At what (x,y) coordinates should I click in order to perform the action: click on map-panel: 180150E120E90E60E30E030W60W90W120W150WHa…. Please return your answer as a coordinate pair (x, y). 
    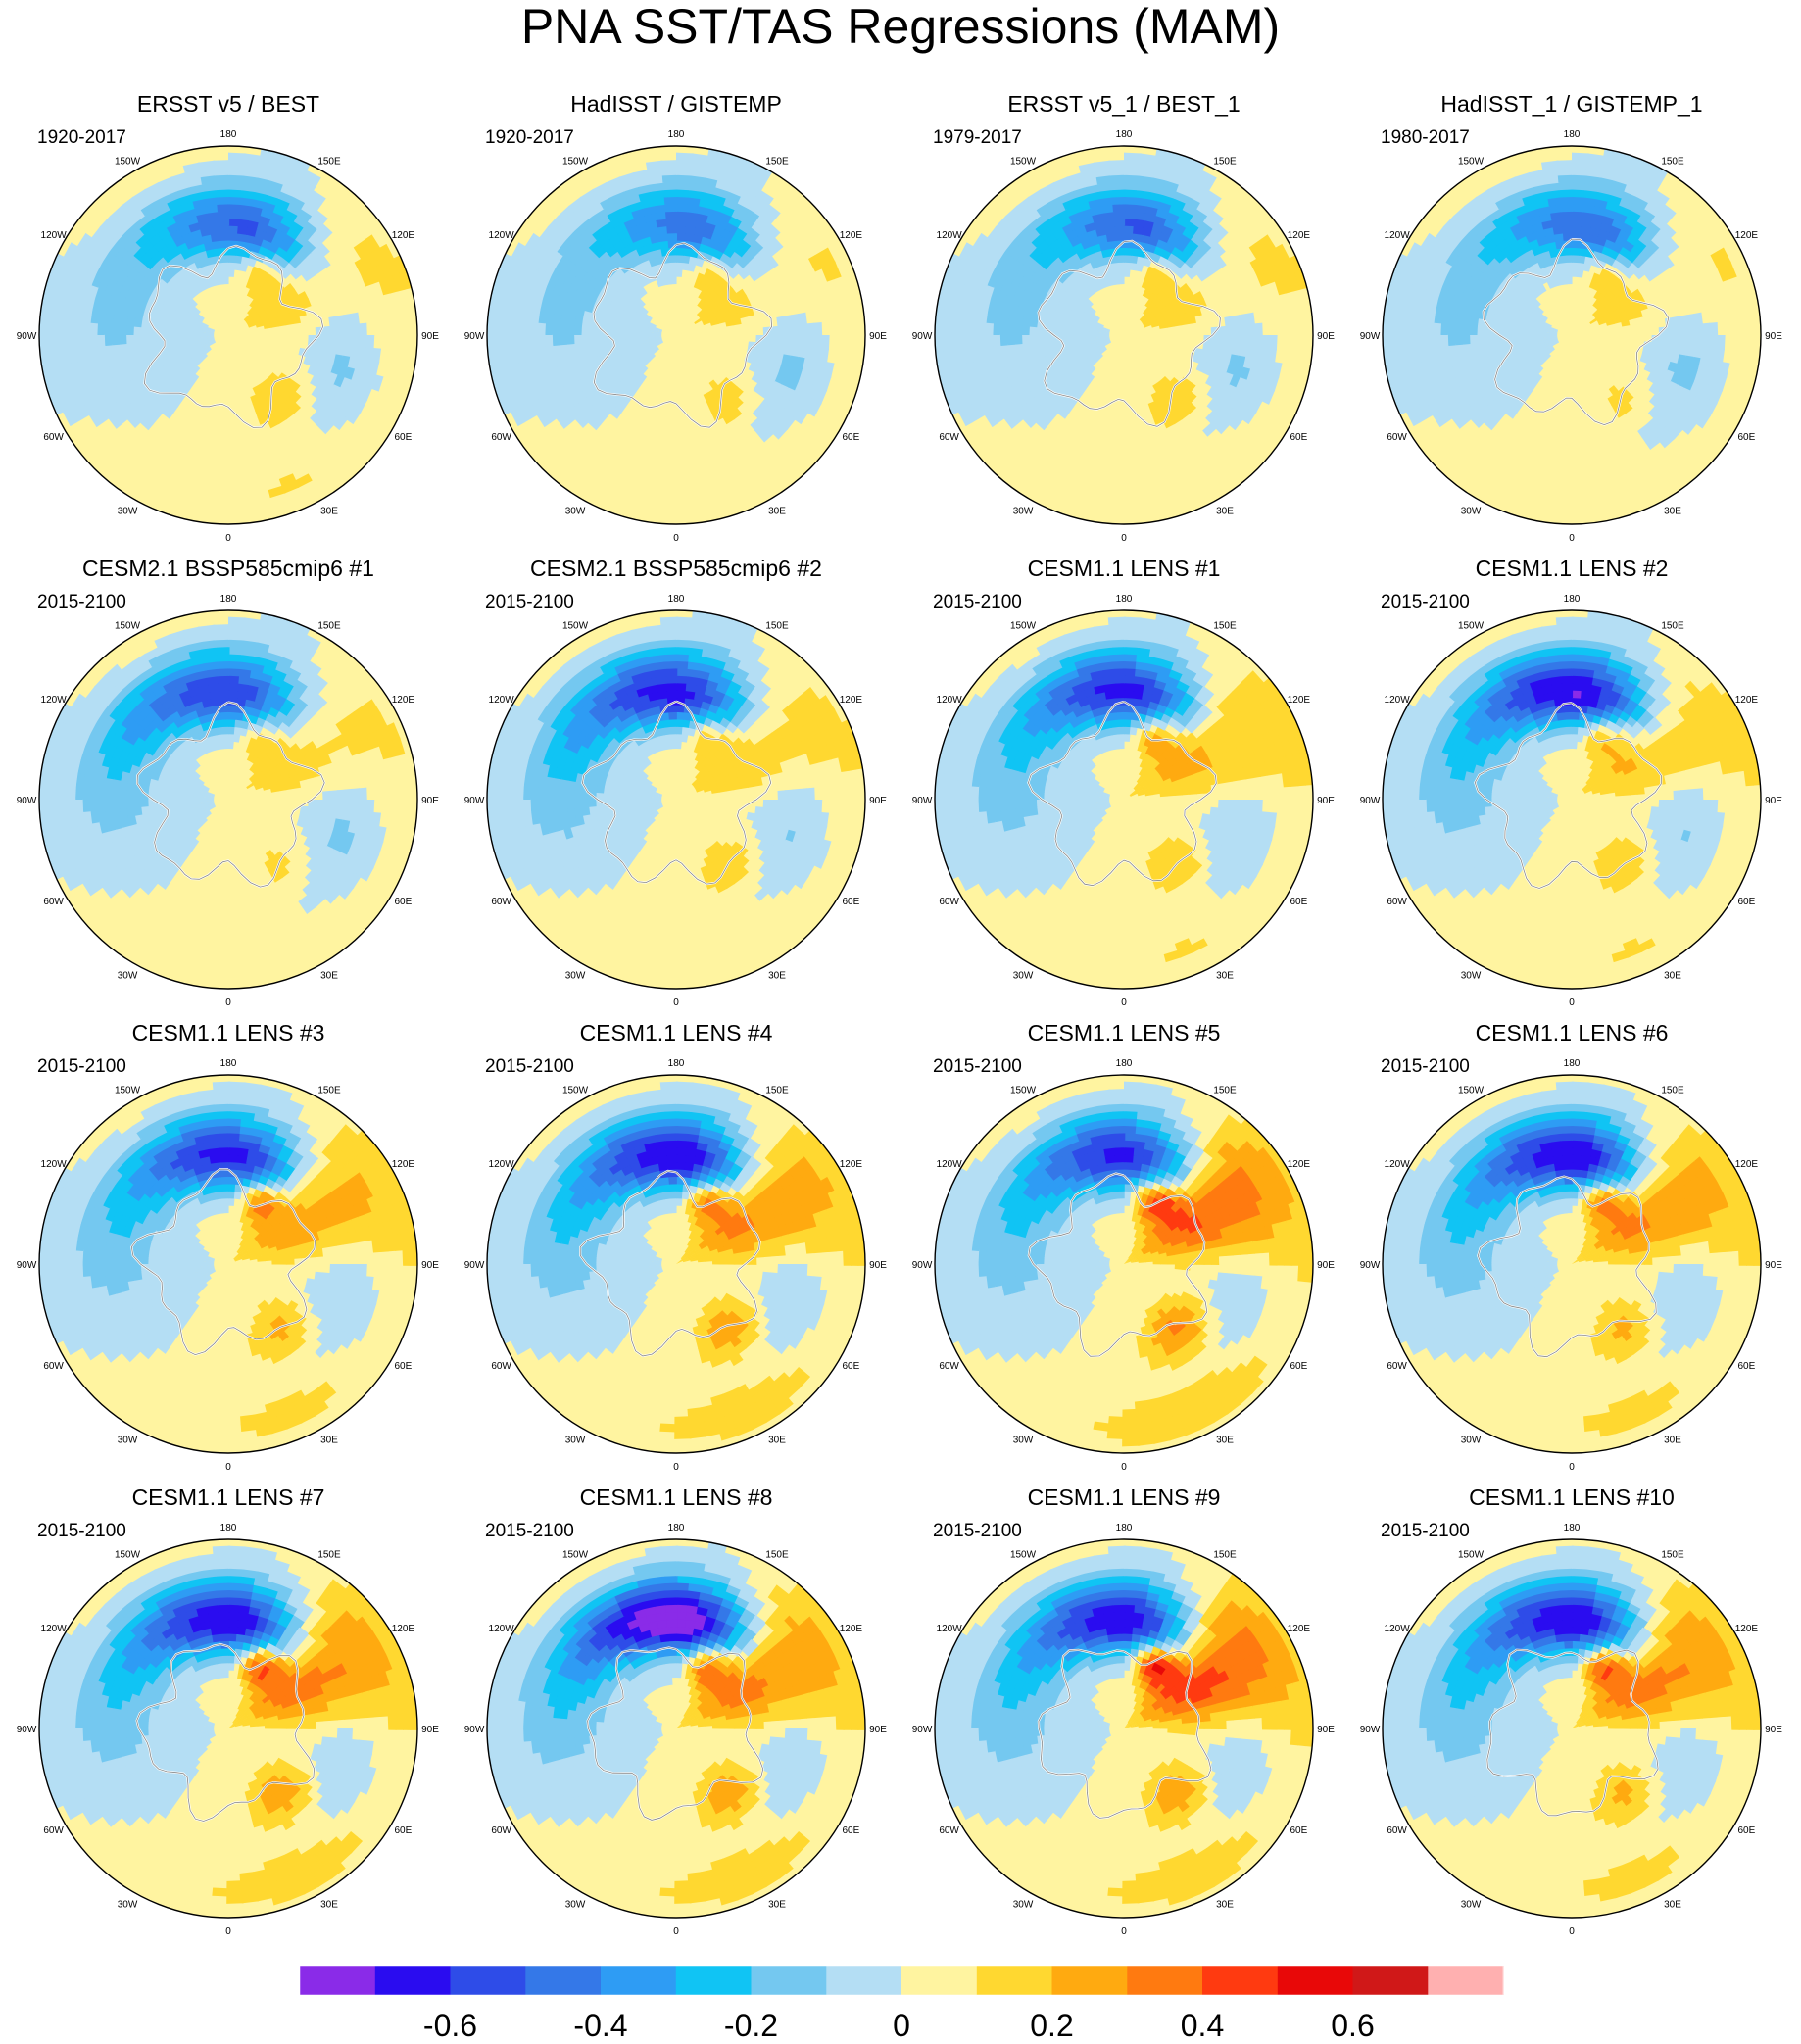
    Looking at the image, I should click on (1571, 318).